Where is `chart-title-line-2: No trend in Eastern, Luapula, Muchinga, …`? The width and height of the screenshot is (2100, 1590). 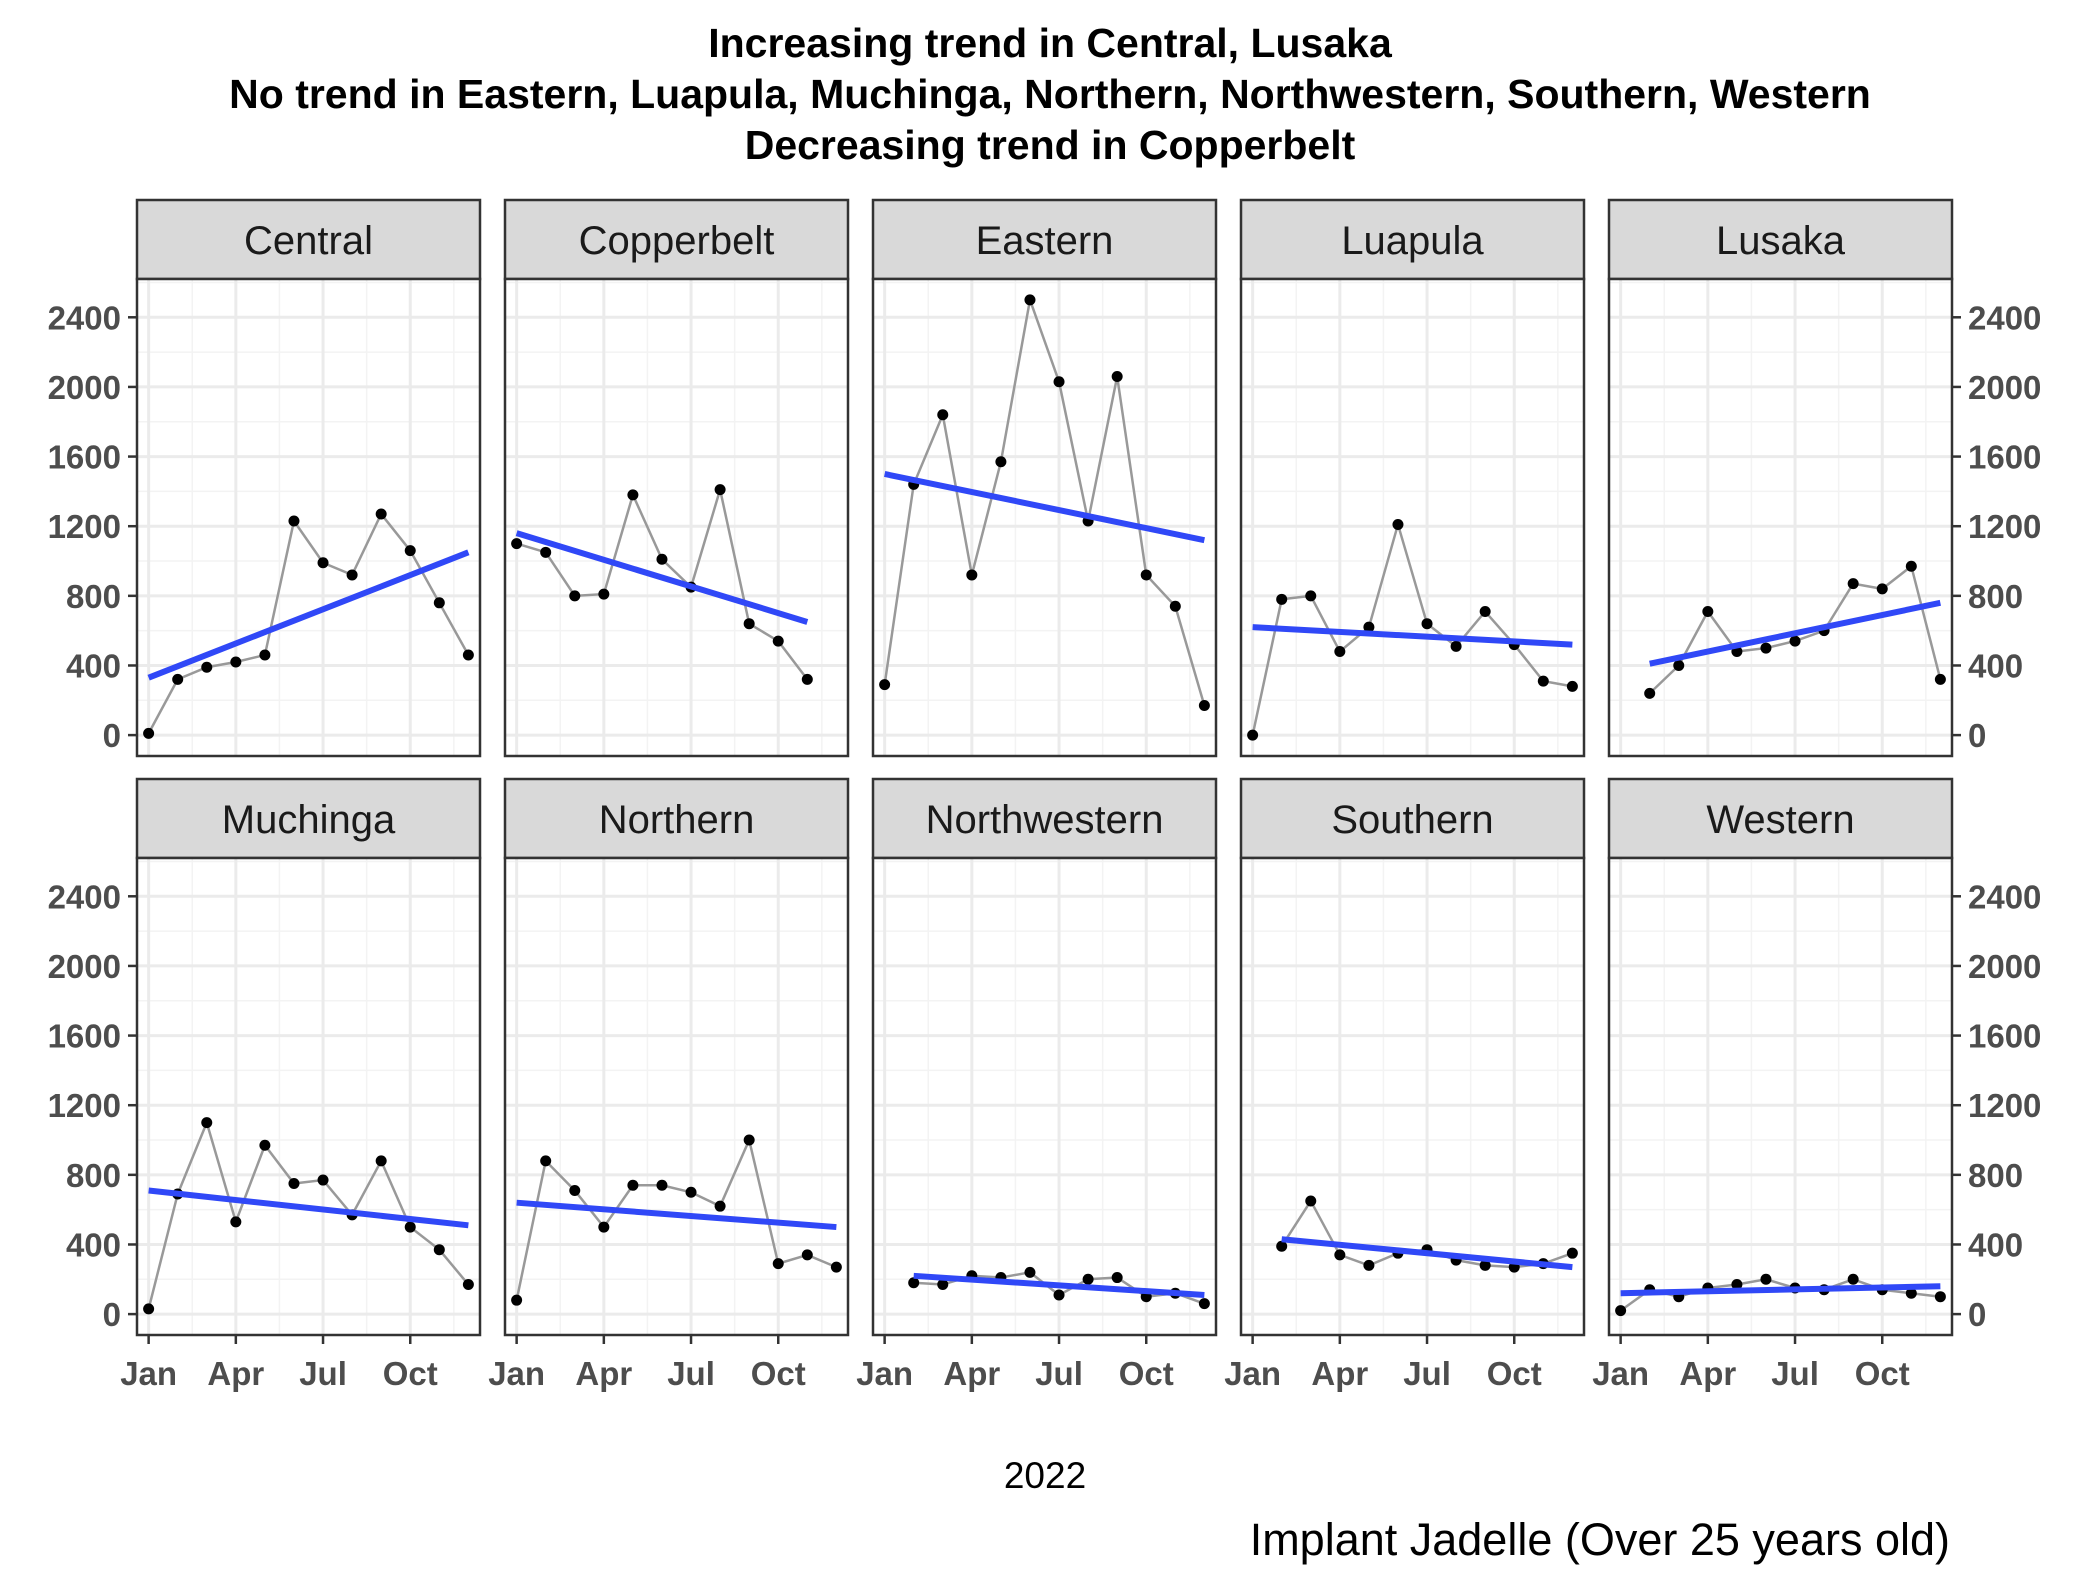 chart-title-line-2: No trend in Eastern, Luapula, Muchinga, … is located at coordinates (1050, 94).